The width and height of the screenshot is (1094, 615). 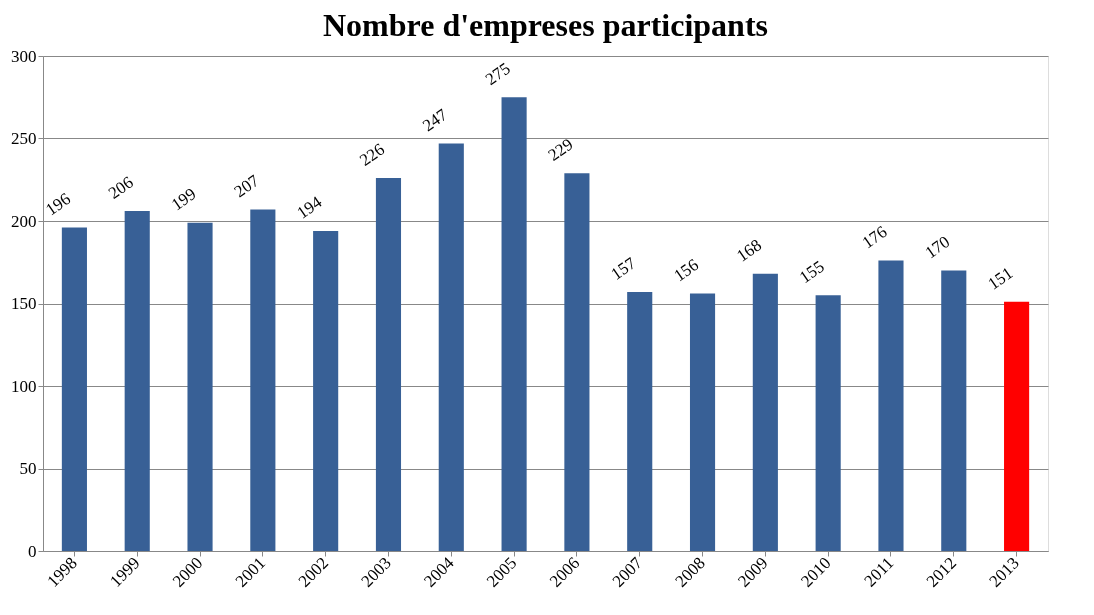 I want to click on chart-title: Nombre d'empreses participants, so click(x=545, y=25).